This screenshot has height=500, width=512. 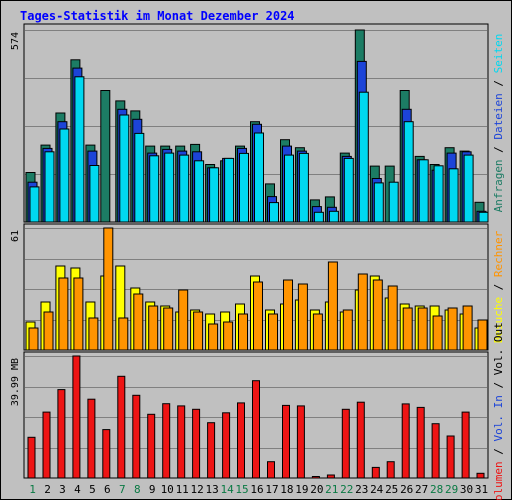 What do you see at coordinates (211, 489) in the screenshot?
I see `x-tick-day-13: 13` at bounding box center [211, 489].